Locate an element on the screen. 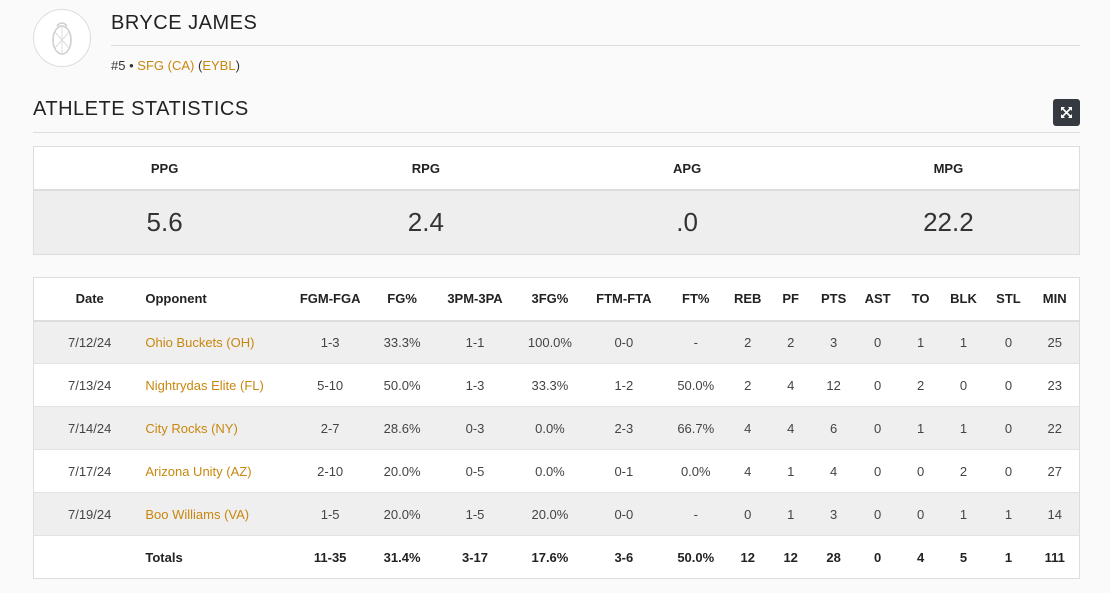 The image size is (1110, 593). expand-button is located at coordinates (1066, 112).